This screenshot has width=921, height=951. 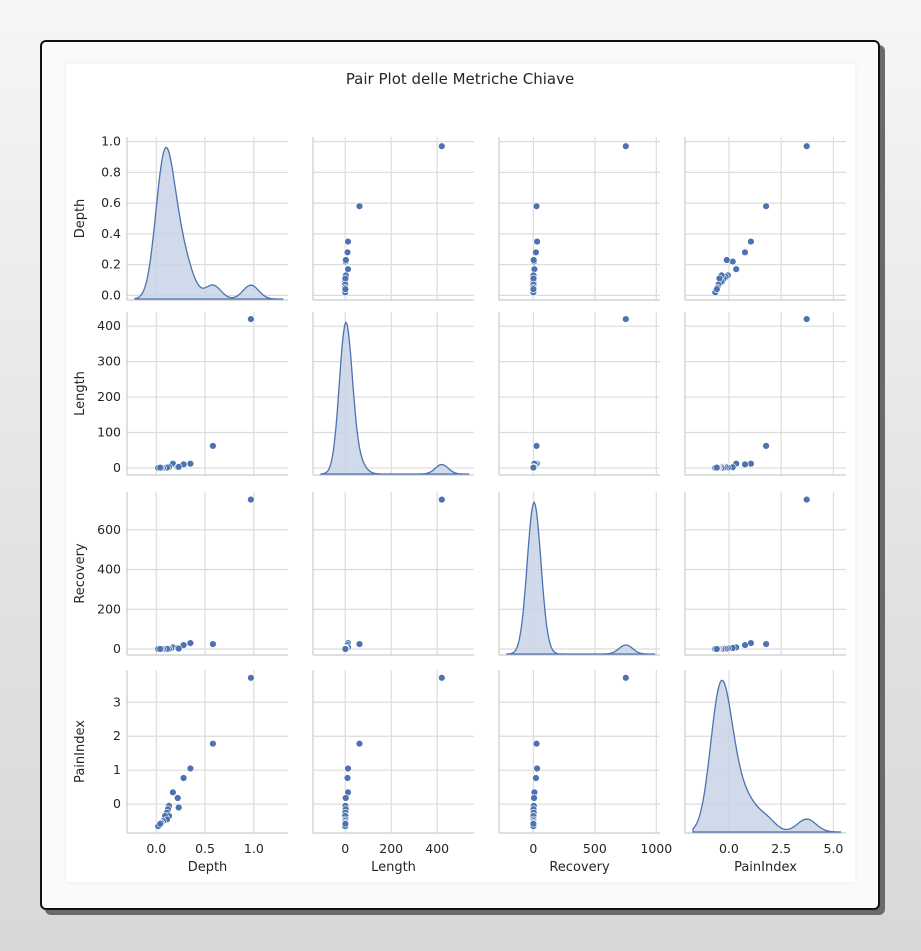 What do you see at coordinates (117, 735) in the screenshot?
I see `y-tick-label: 2` at bounding box center [117, 735].